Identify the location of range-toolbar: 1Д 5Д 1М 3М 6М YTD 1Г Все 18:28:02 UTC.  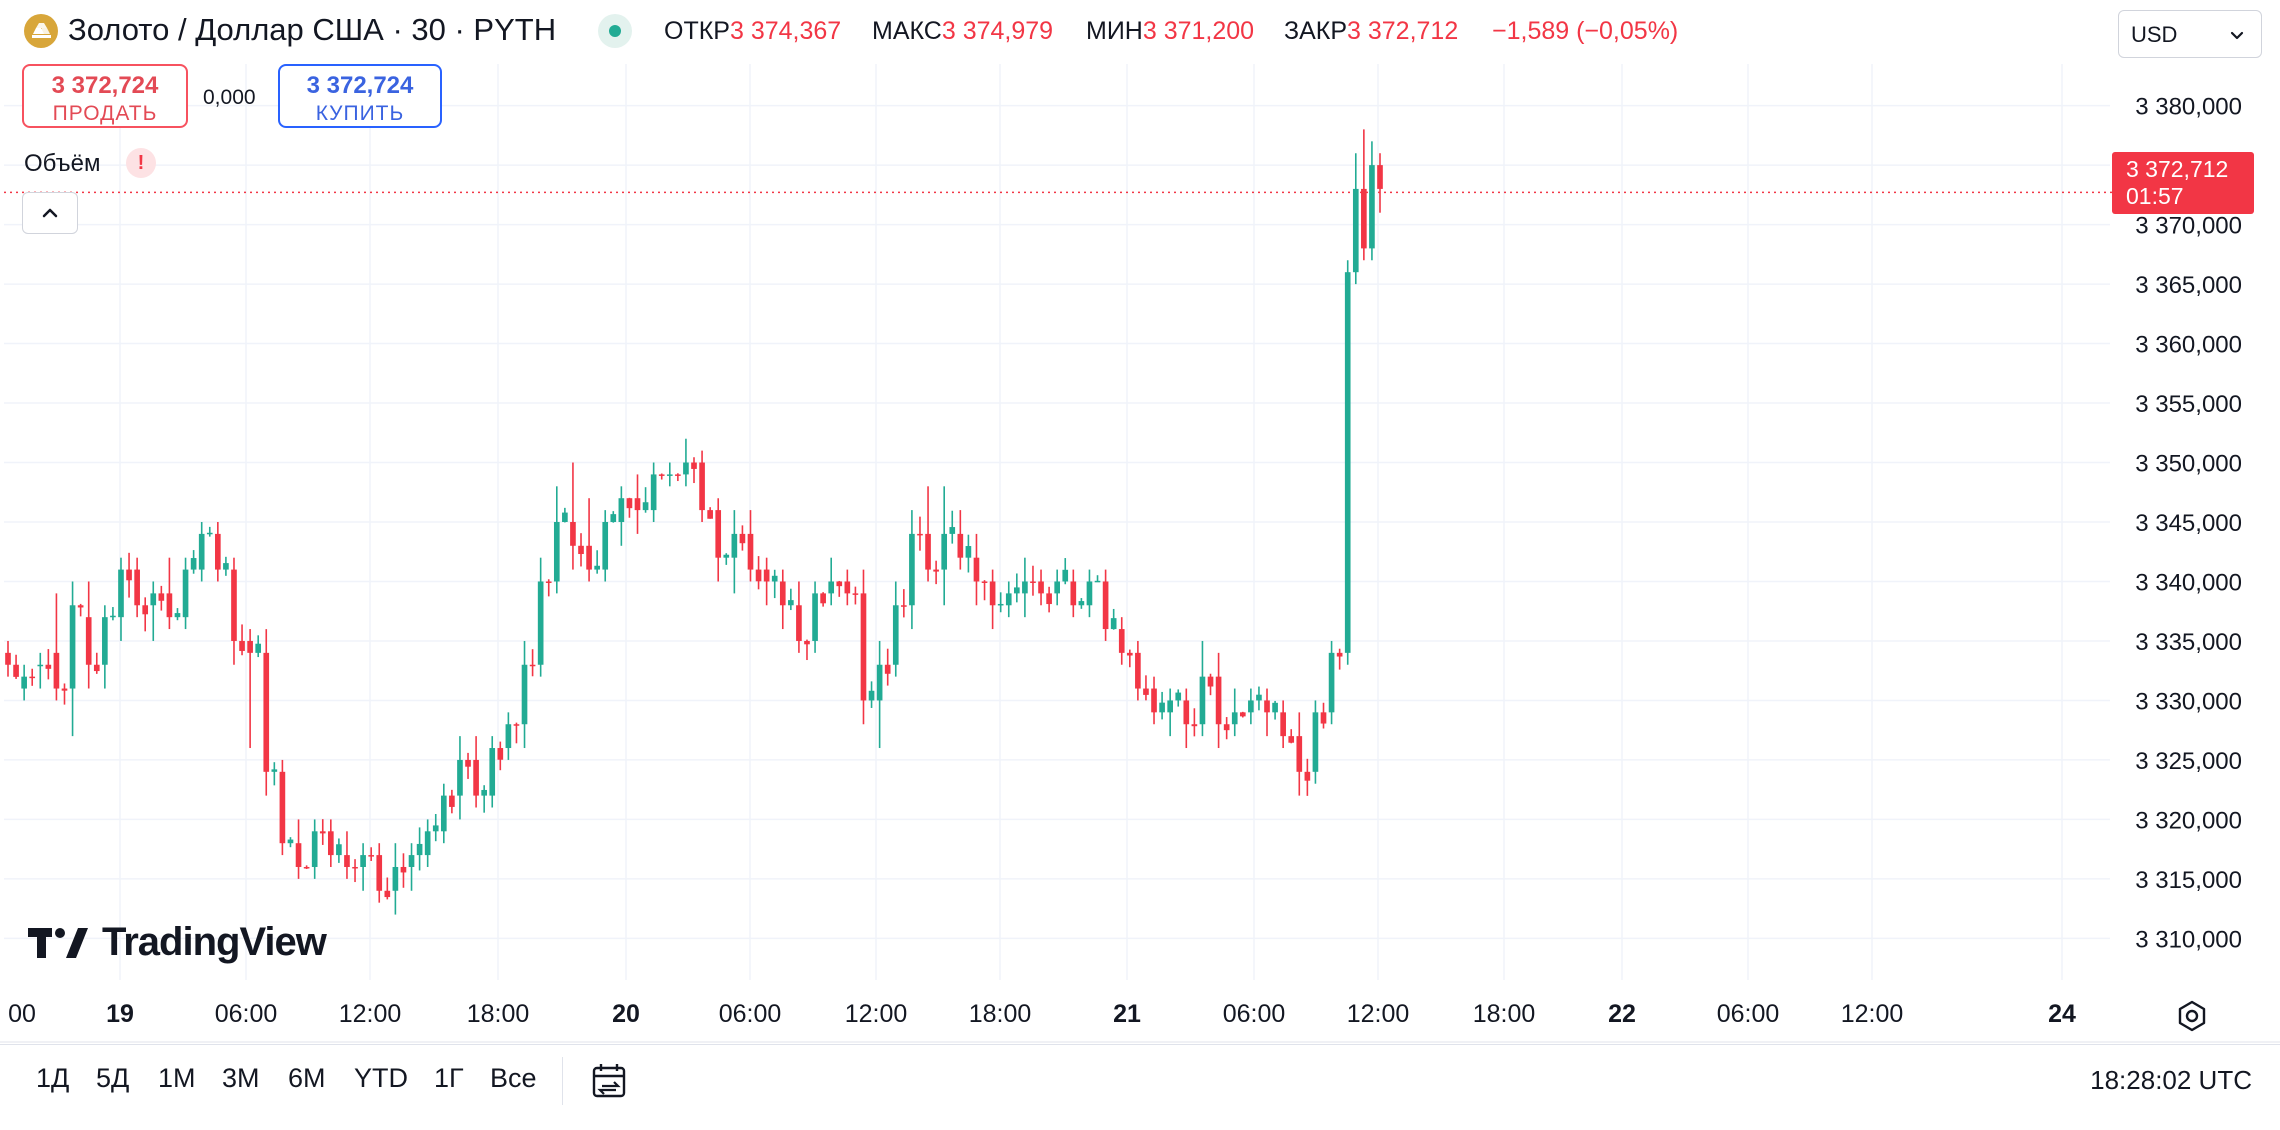
(1140, 1082).